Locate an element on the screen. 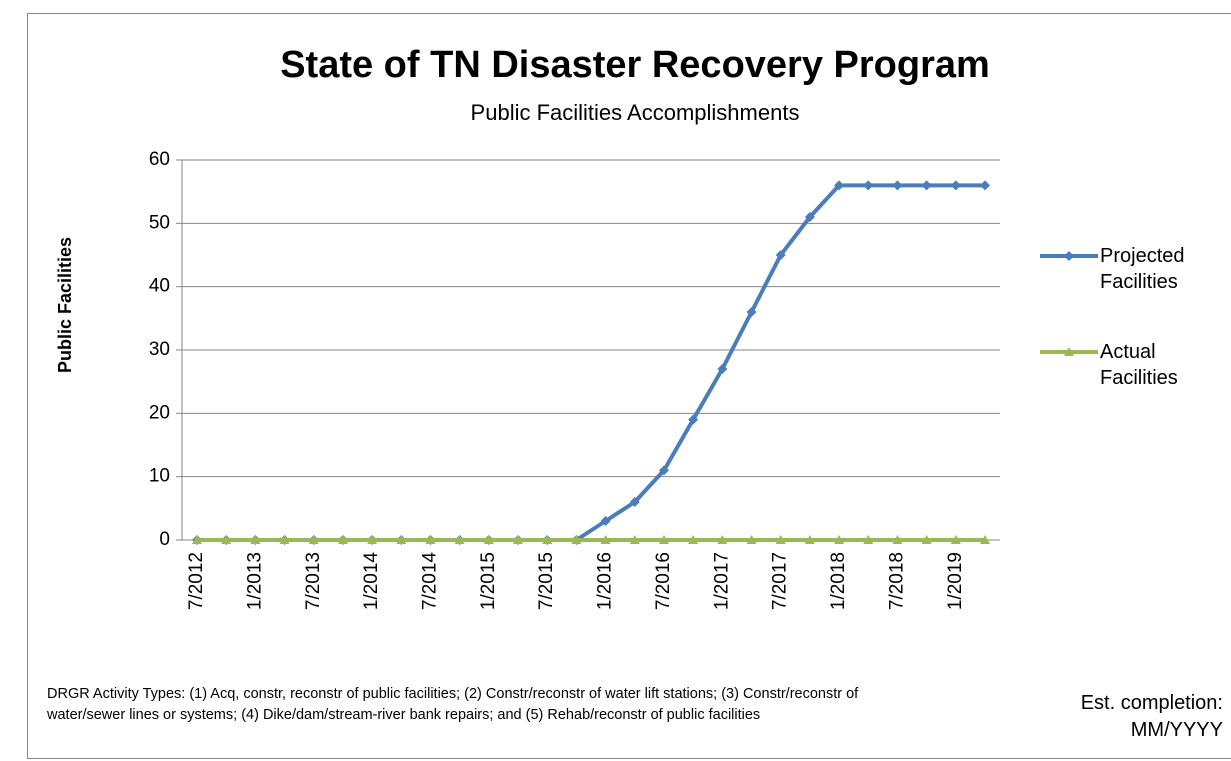  x-tick-label: 1/2018 is located at coordinates (838, 581).